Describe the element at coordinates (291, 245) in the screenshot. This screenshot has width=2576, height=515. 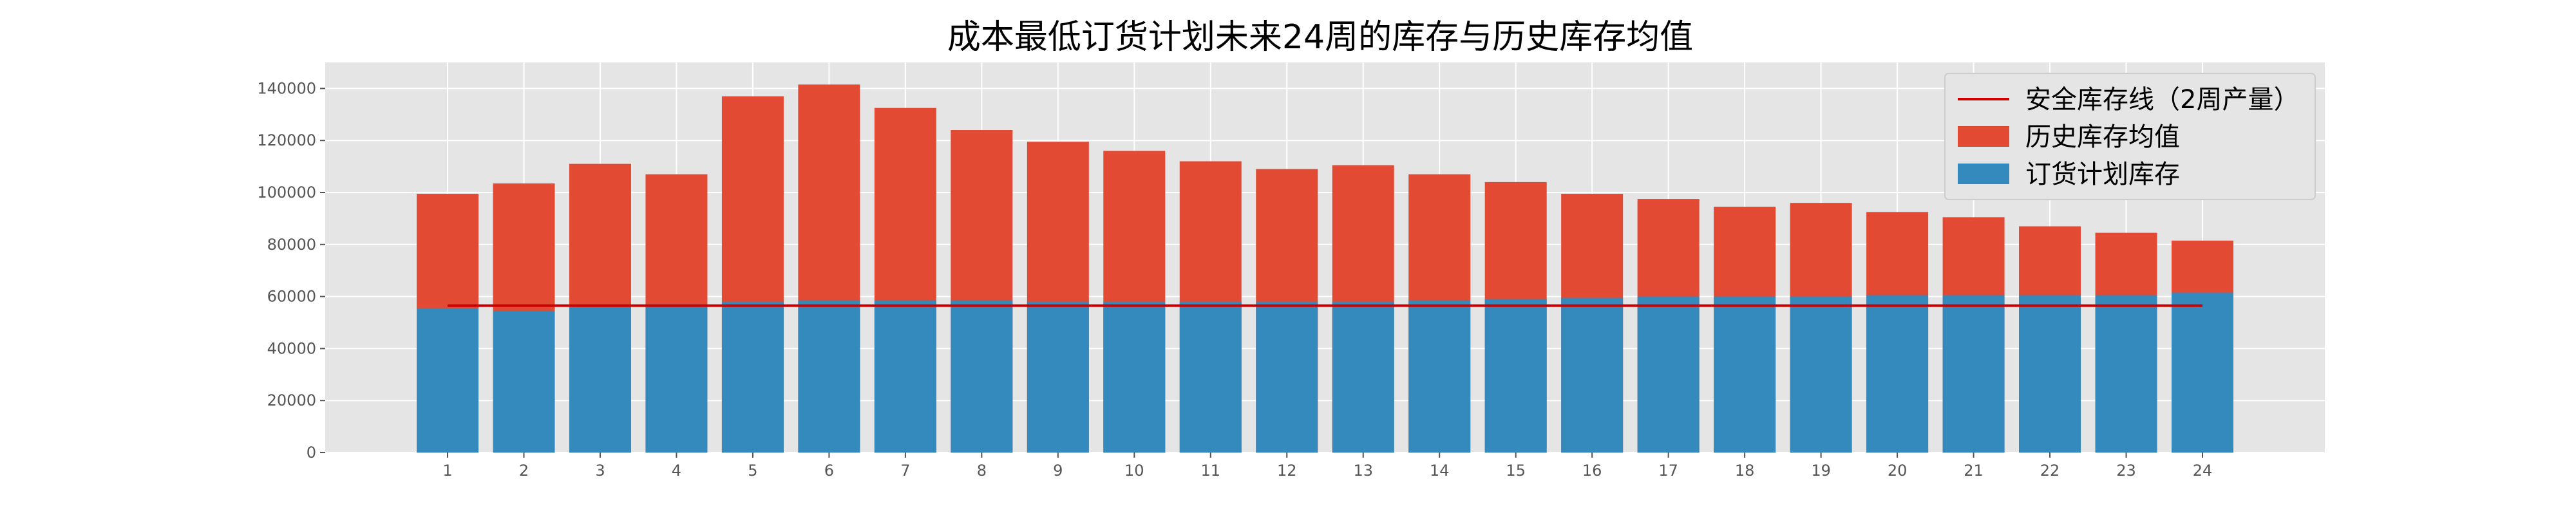
I see `y-tick-label: 80000` at that location.